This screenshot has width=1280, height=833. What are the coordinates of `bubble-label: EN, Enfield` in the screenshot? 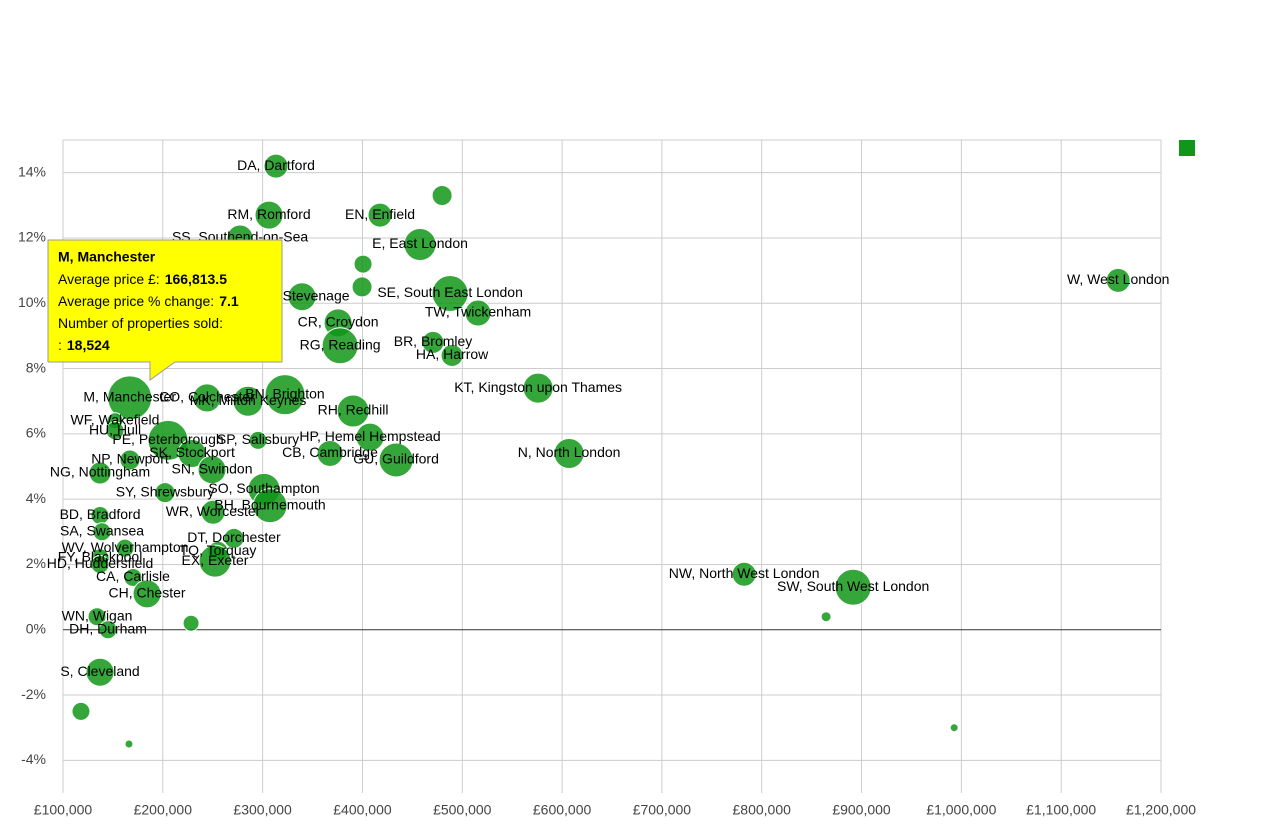 It's located at (380, 214).